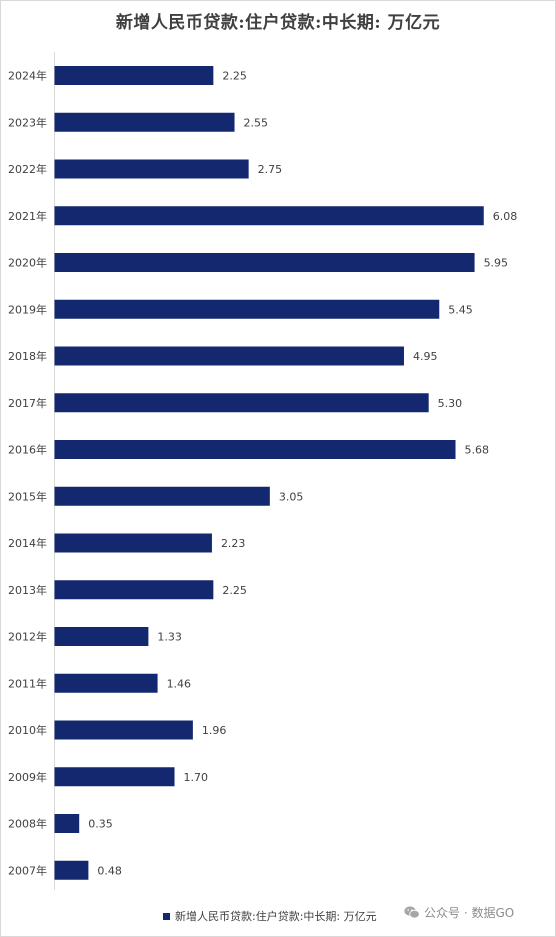 The height and width of the screenshot is (937, 556). I want to click on bar-value-label: 0.35, so click(100, 824).